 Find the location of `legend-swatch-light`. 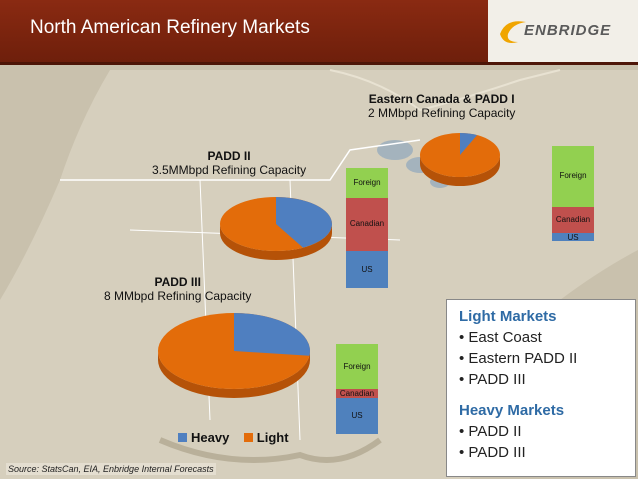

legend-swatch-light is located at coordinates (248, 437).